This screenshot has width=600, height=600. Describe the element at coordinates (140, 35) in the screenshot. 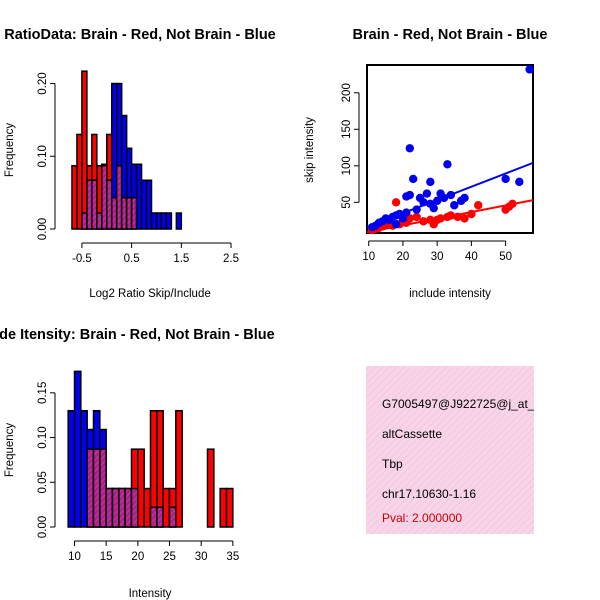

I see `ratio-histogram-title: RatioData: Brain - Red, Not Brain - Blue` at that location.